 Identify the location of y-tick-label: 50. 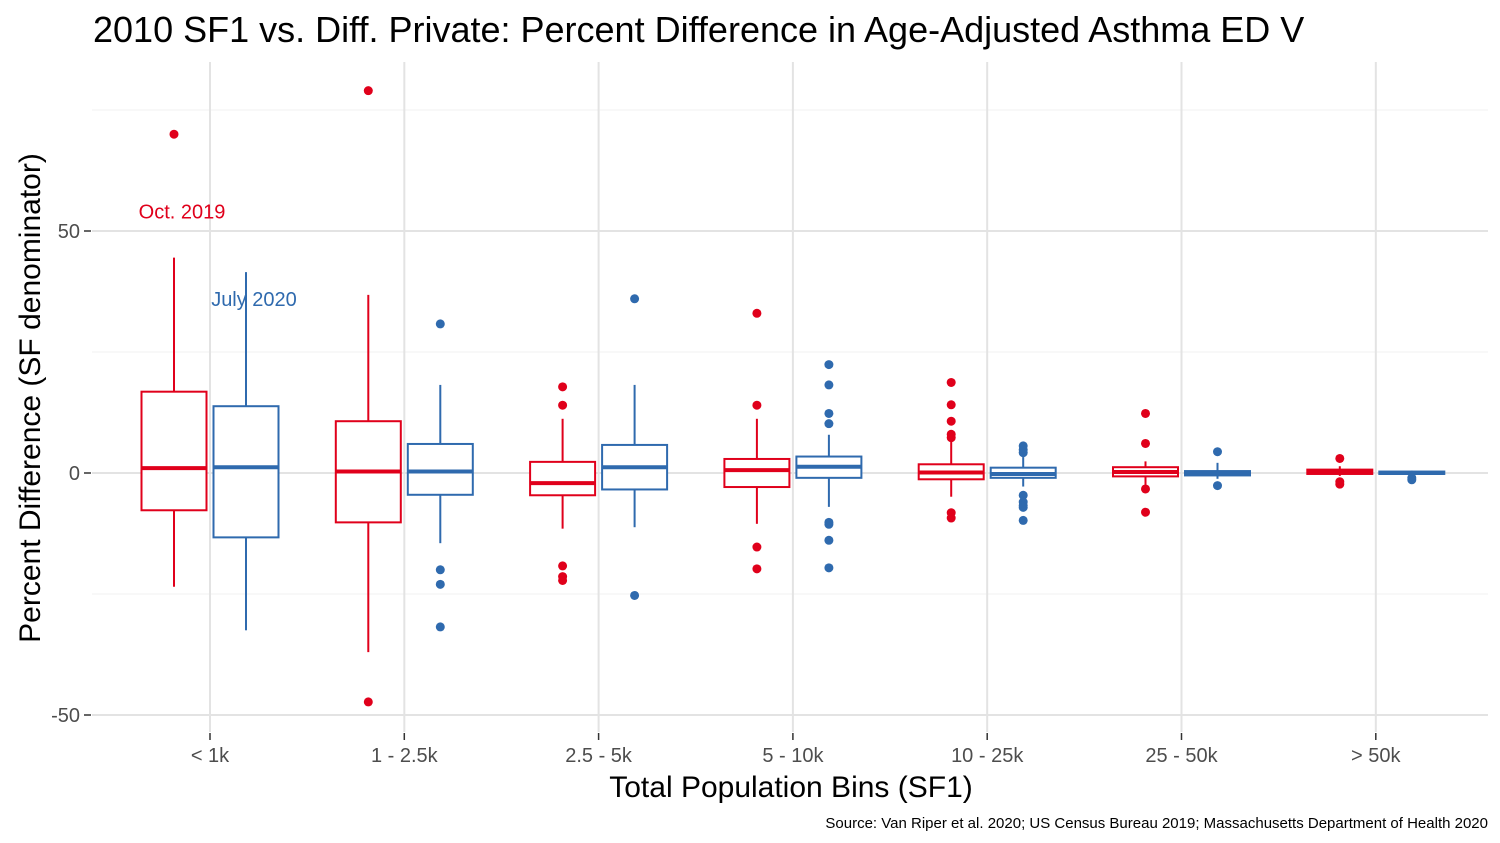
(69, 232).